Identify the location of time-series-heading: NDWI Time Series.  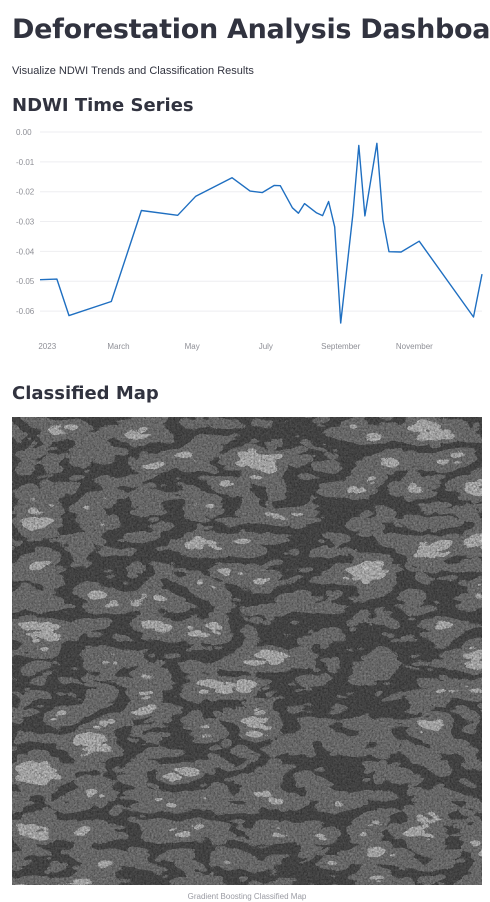
(103, 105).